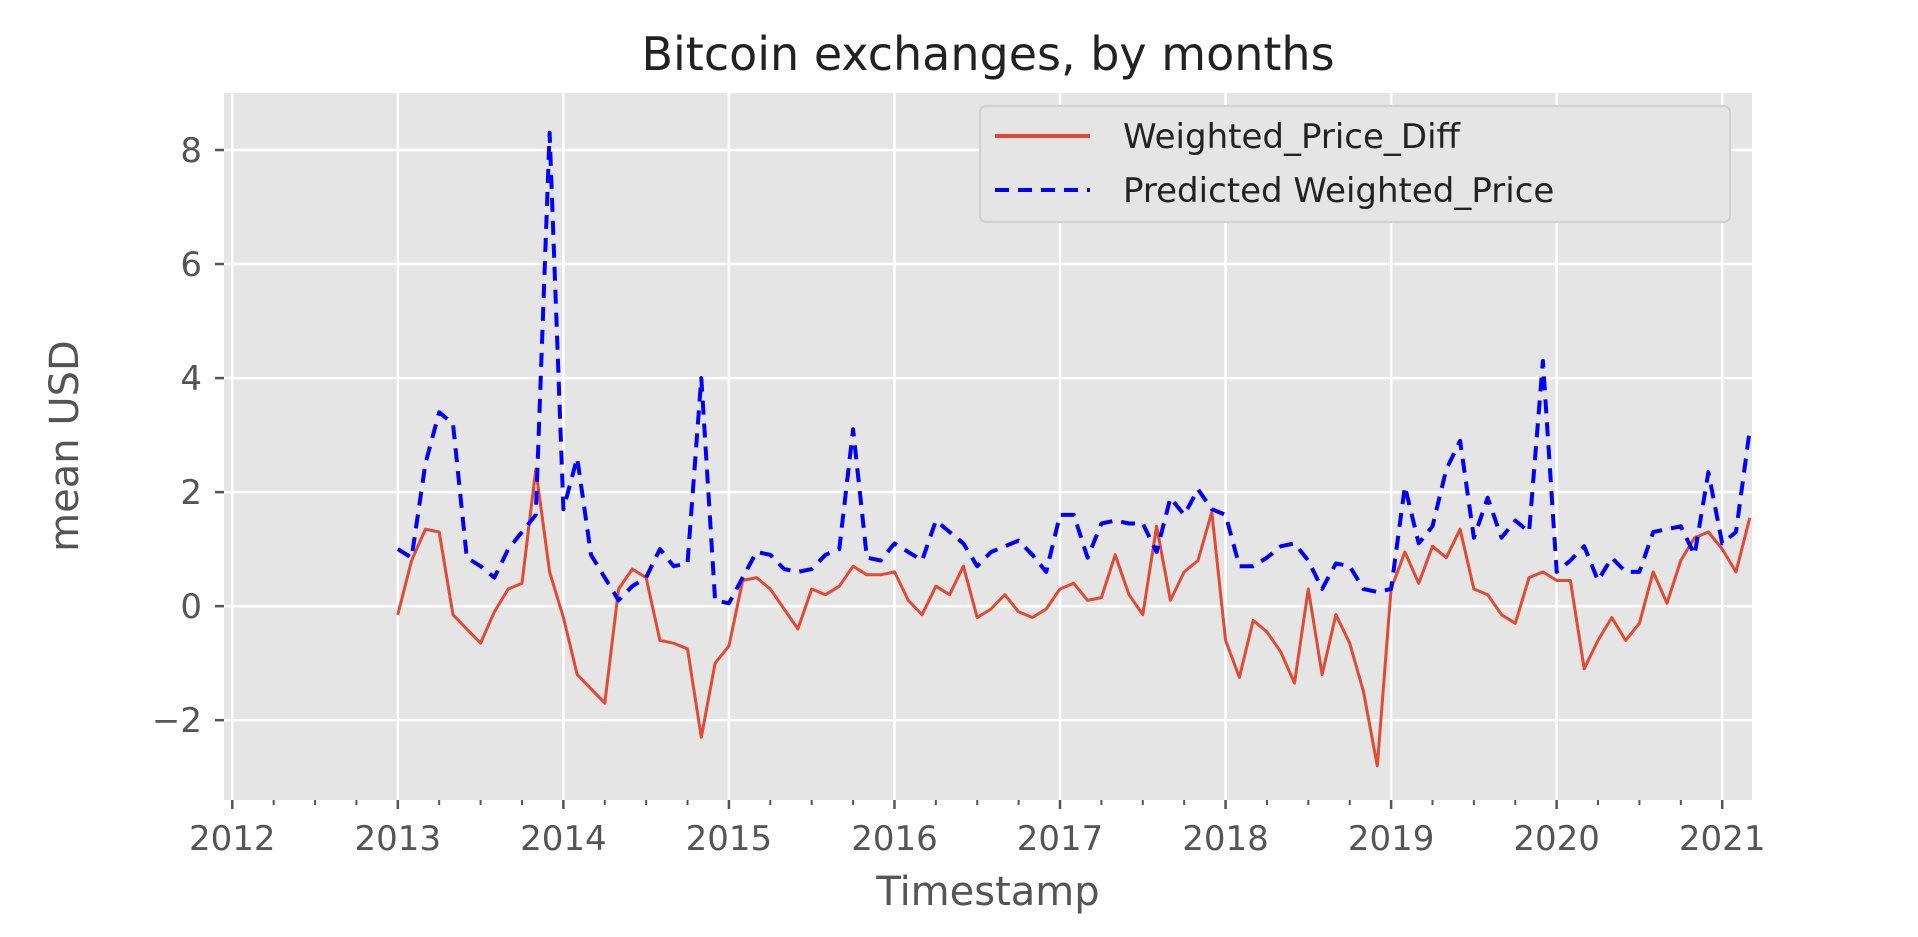 The image size is (1918, 937). I want to click on legend-label-weighted-price-diff: Weighted_Price_Diff, so click(1292, 137).